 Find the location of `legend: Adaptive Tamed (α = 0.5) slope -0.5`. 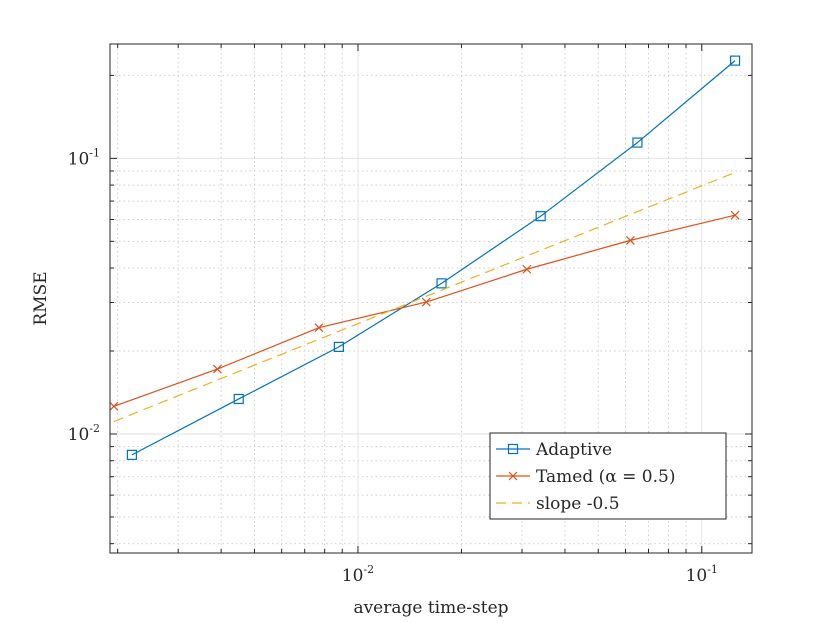

legend: Adaptive Tamed (α = 0.5) slope -0.5 is located at coordinates (608, 476).